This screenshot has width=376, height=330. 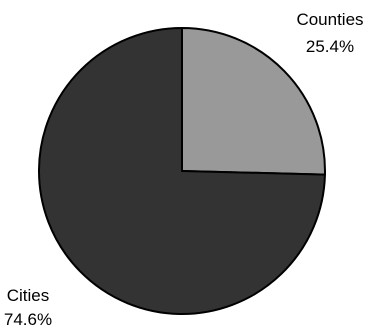 I want to click on slice-name-cities: Cities, so click(x=28, y=295).